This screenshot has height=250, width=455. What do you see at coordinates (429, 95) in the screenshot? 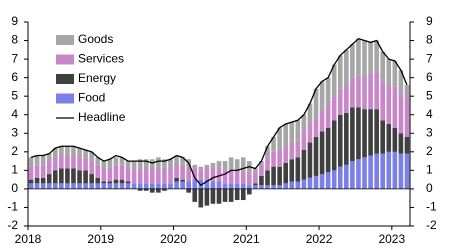
I see `y2-tick-label: 5` at bounding box center [429, 95].